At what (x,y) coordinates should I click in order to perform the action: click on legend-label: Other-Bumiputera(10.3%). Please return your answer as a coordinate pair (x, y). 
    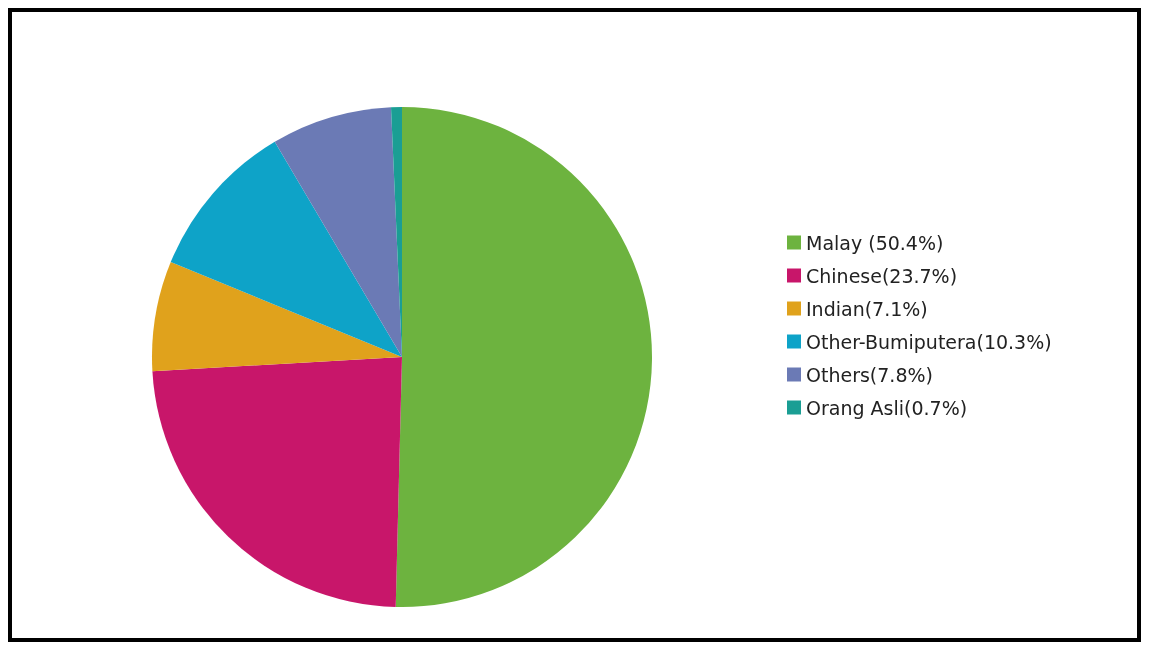
    Looking at the image, I should click on (929, 341).